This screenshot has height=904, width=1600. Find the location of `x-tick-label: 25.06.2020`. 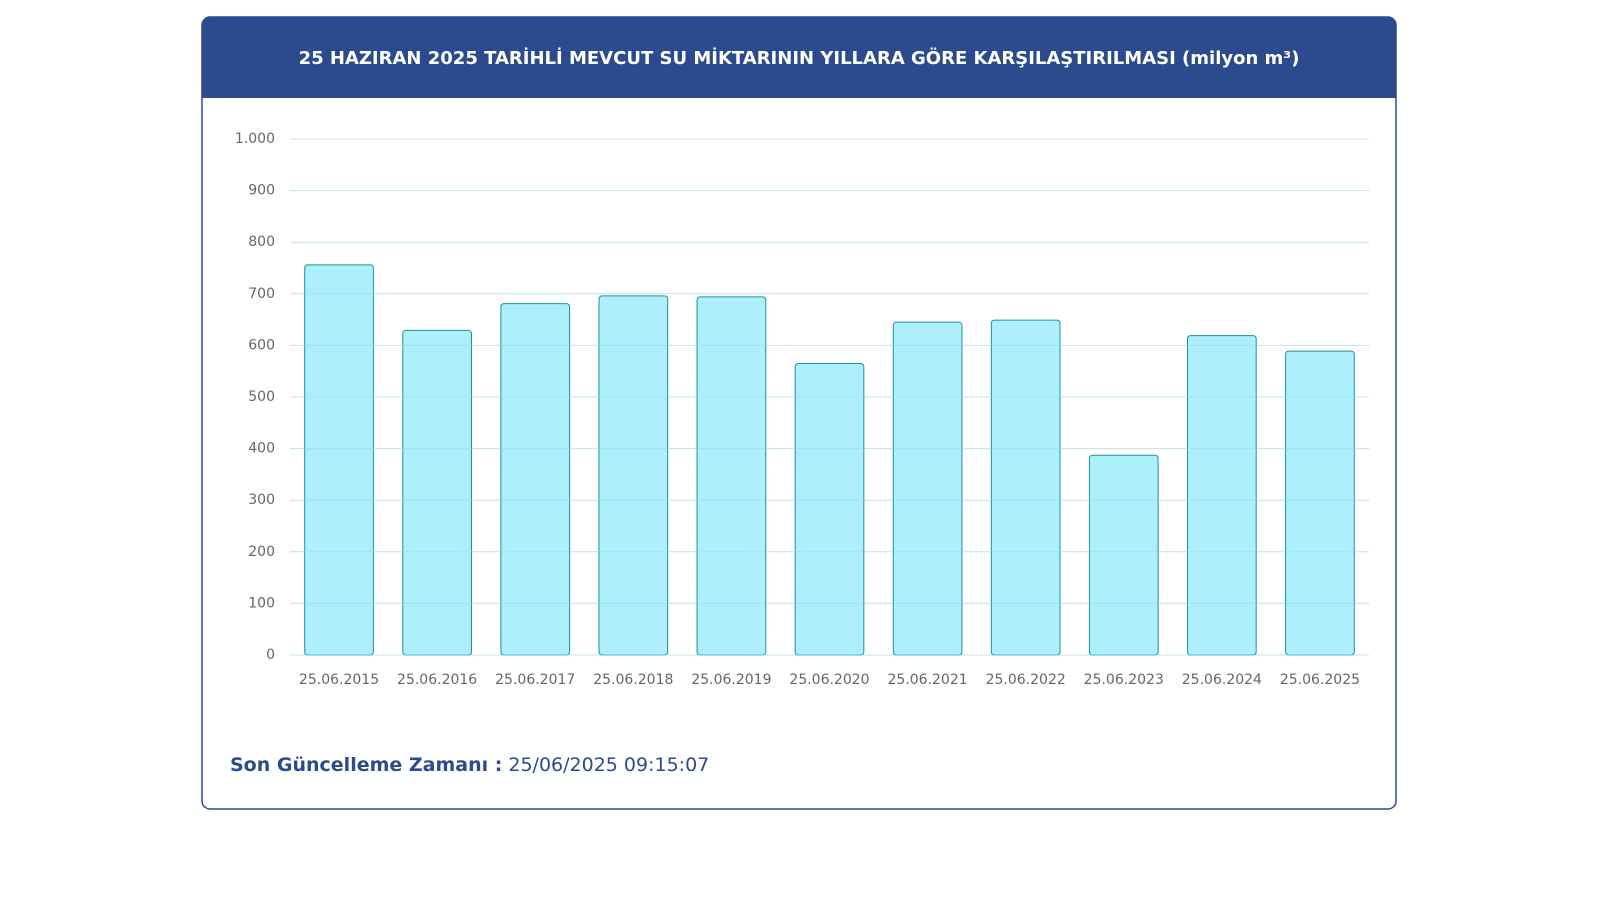

x-tick-label: 25.06.2020 is located at coordinates (829, 680).